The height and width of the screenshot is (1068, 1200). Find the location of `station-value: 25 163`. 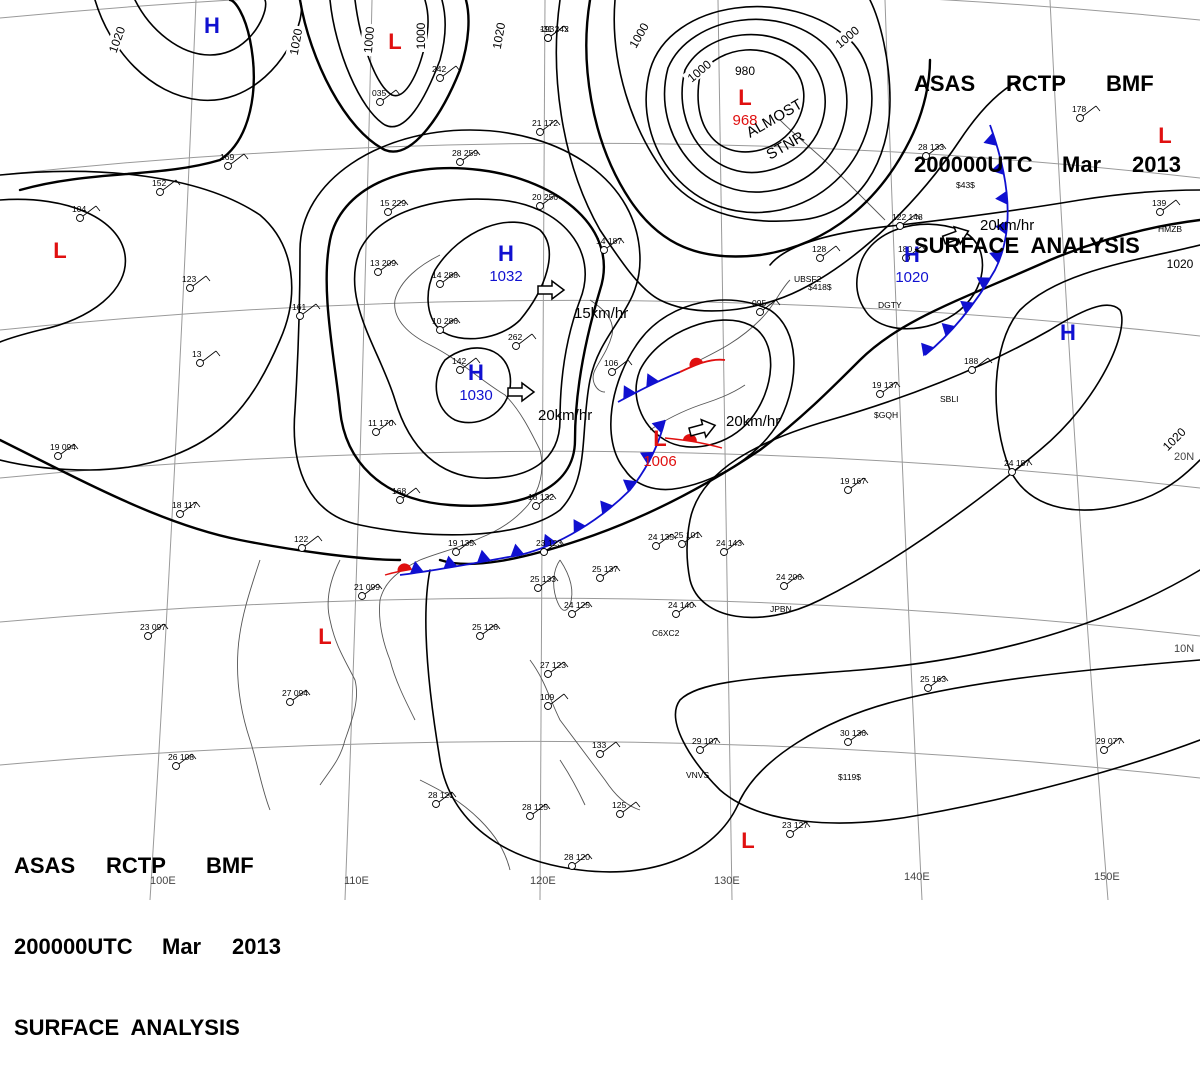

station-value: 25 163 is located at coordinates (933, 679).